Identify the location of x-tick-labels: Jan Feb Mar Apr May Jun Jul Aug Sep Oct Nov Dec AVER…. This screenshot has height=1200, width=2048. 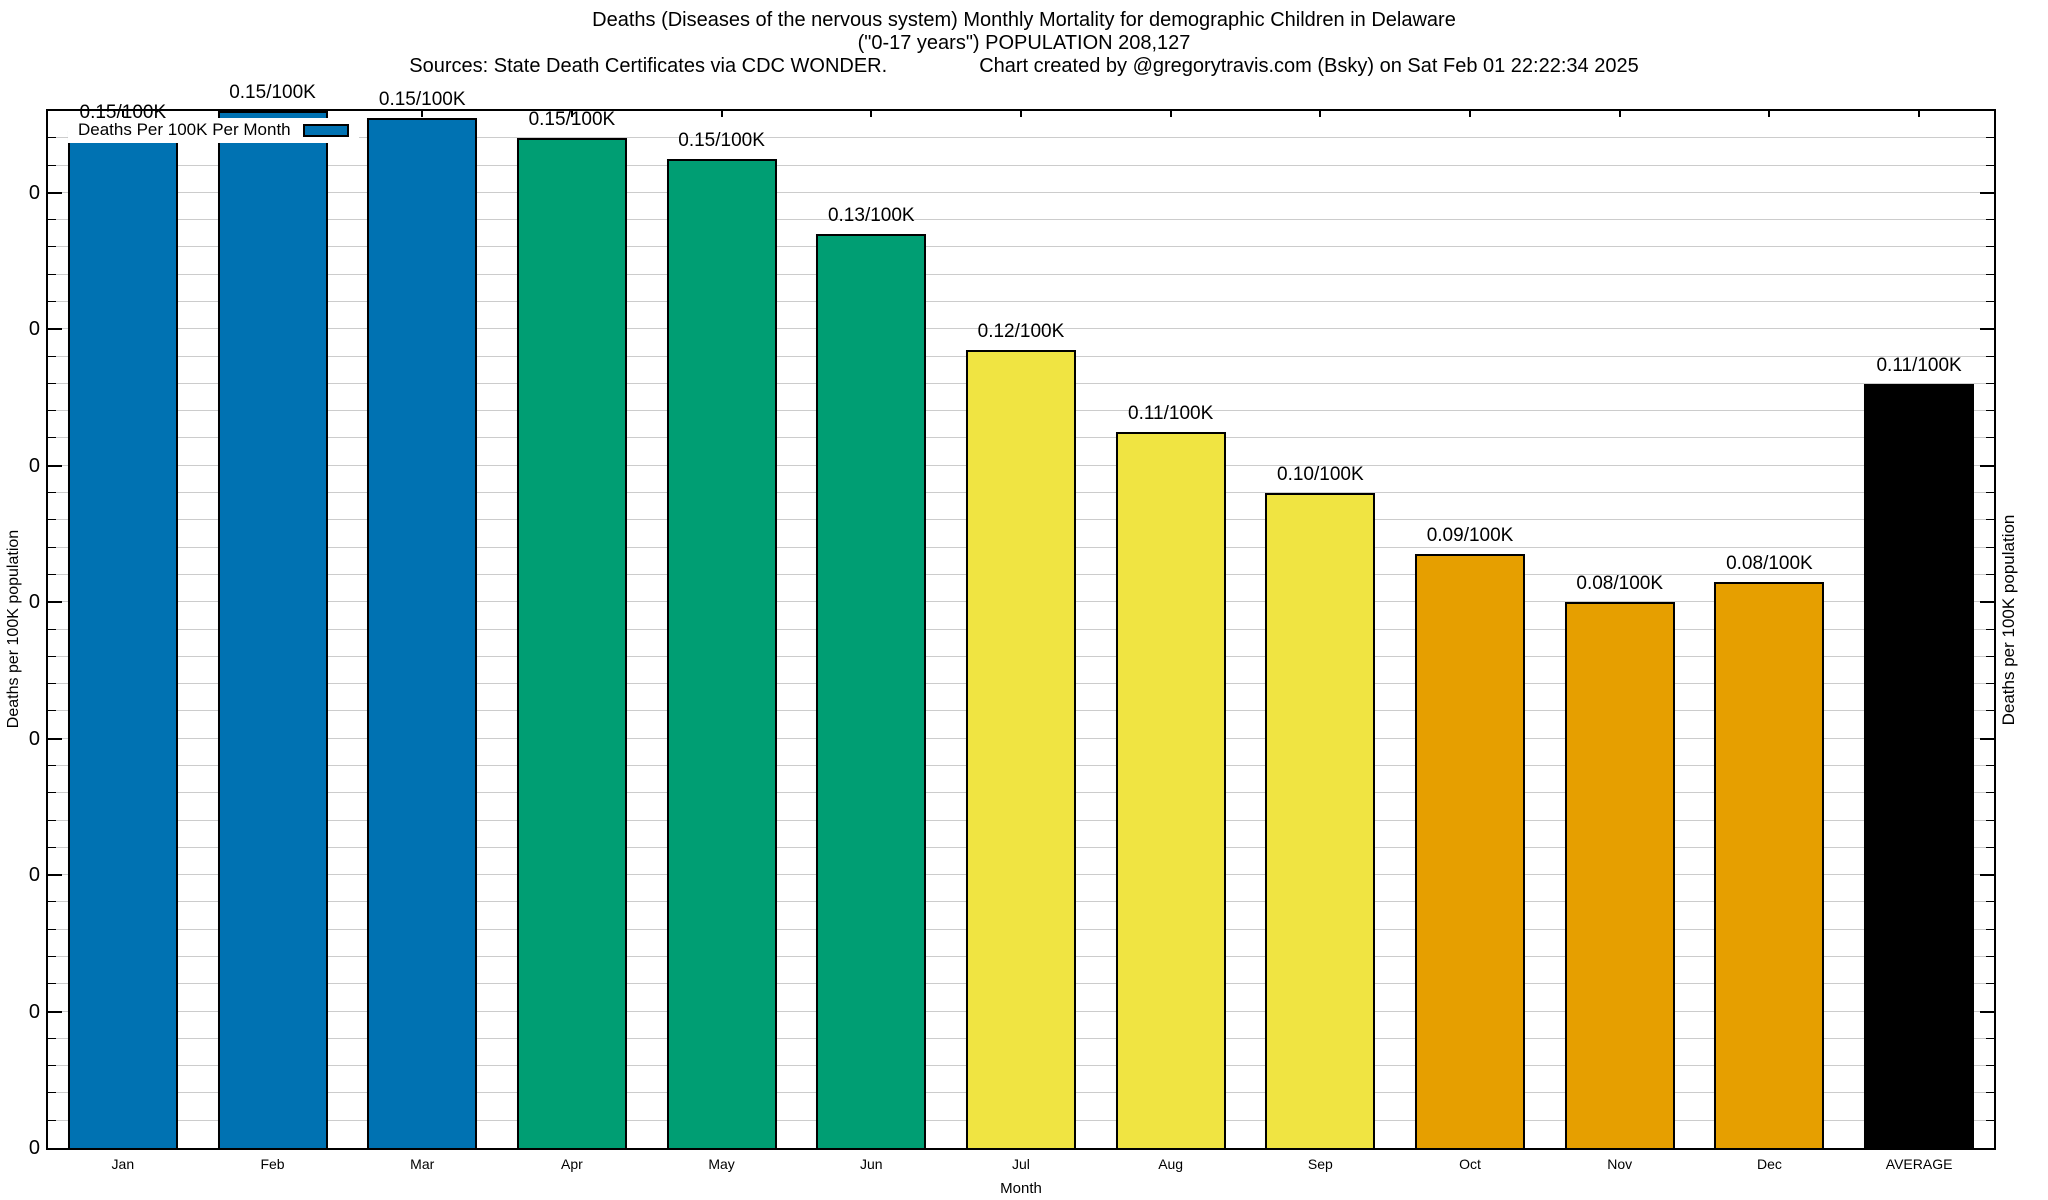
(1021, 1164).